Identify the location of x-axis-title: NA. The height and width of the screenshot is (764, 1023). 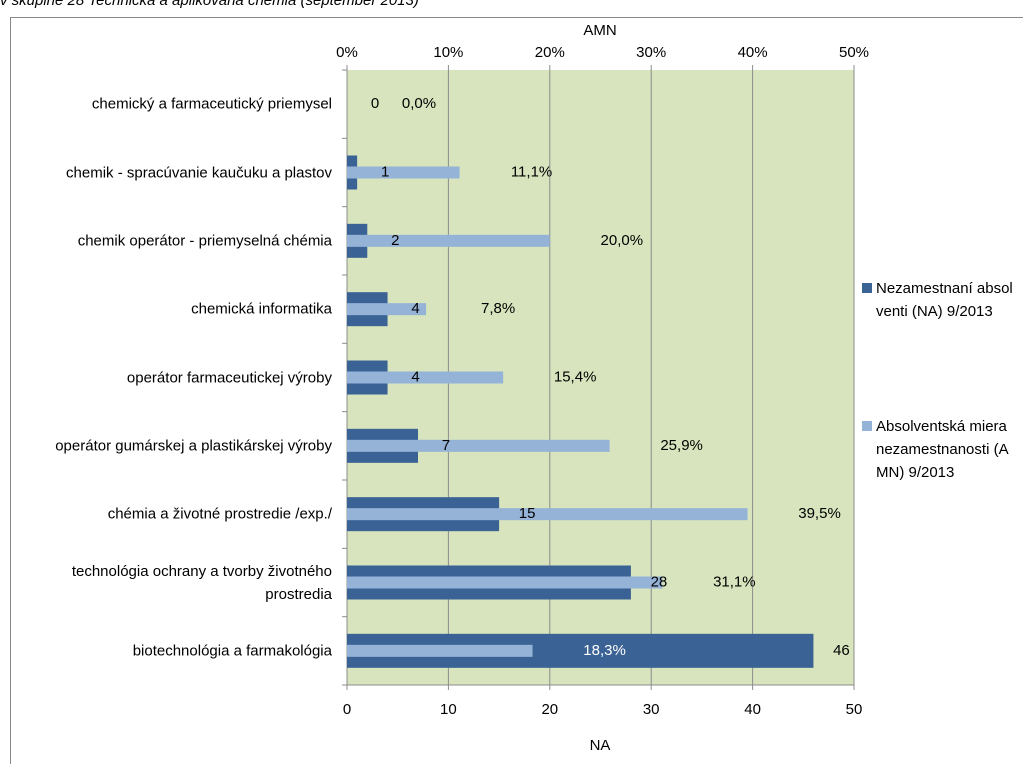
(600, 745).